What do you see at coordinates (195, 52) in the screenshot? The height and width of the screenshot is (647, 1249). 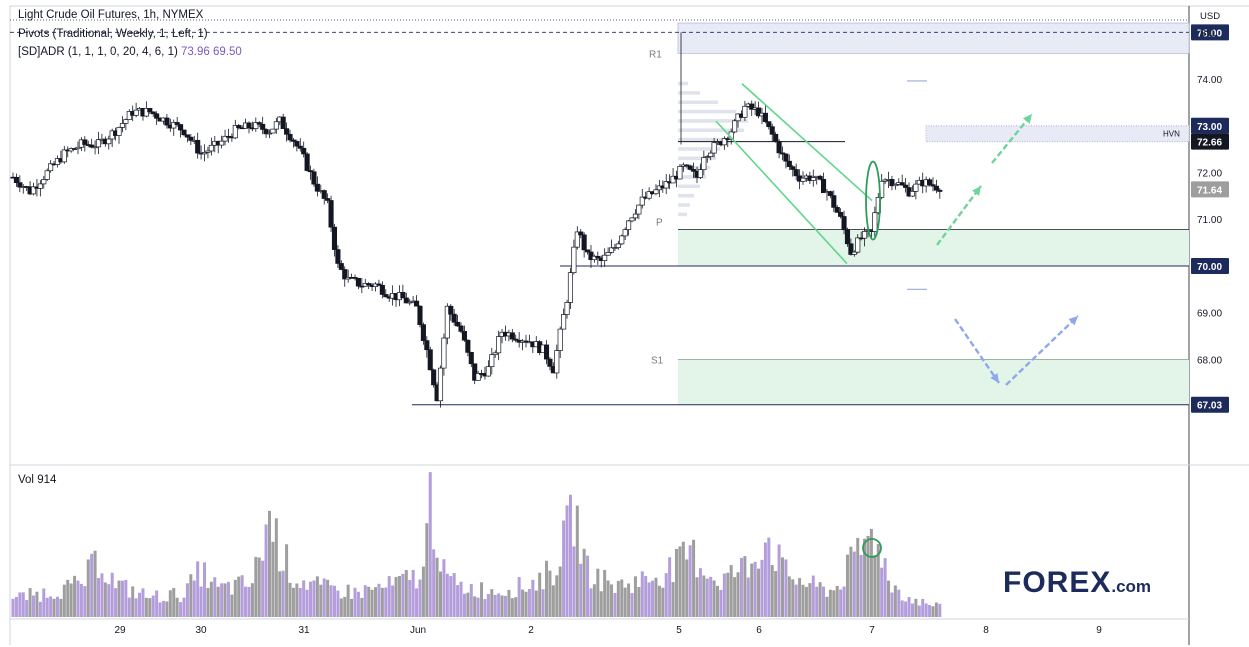 I see `legend-adr-high: 73.96` at bounding box center [195, 52].